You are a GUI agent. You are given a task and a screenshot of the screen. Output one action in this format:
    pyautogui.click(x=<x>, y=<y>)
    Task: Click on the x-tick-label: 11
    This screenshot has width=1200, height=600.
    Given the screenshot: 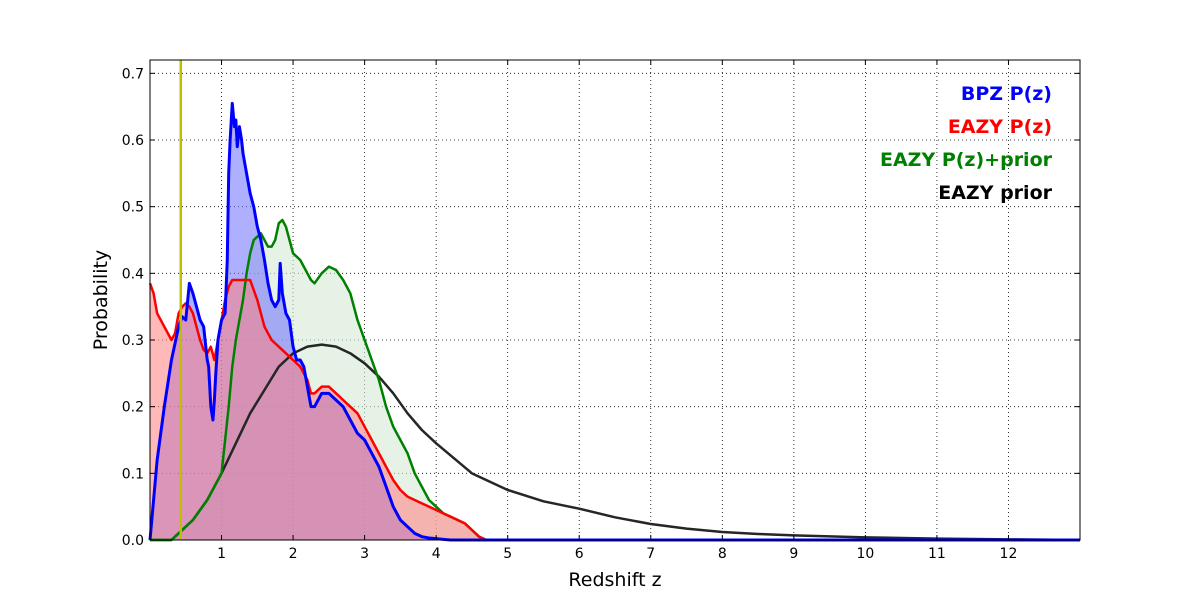 What is the action you would take?
    pyautogui.click(x=937, y=554)
    